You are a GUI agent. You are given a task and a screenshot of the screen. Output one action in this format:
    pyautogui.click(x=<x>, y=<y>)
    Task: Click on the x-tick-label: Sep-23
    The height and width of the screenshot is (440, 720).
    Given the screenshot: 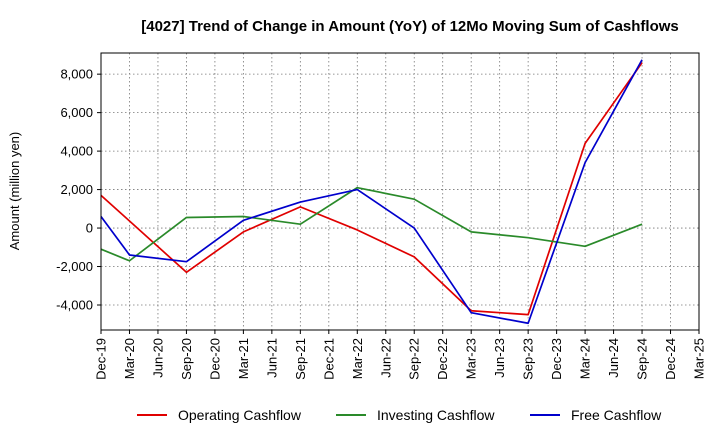 What is the action you would take?
    pyautogui.click(x=528, y=359)
    